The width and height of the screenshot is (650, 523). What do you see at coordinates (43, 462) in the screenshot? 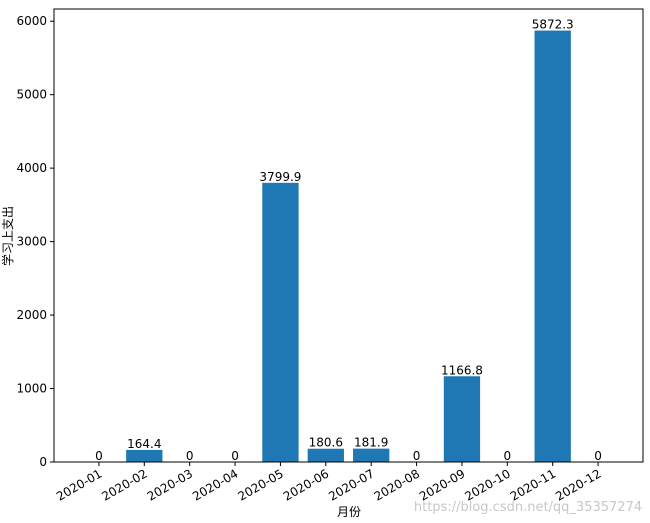
I see `y-tick-label: 0` at bounding box center [43, 462].